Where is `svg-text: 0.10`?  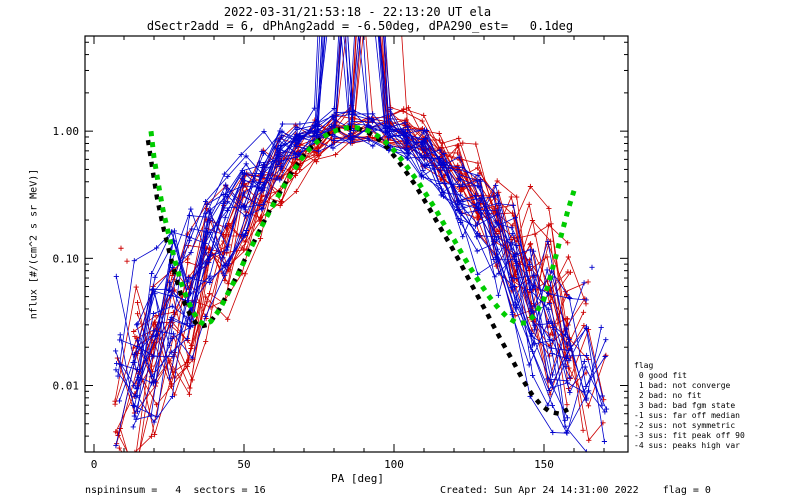
svg-text: 0.10 is located at coordinates (66, 258).